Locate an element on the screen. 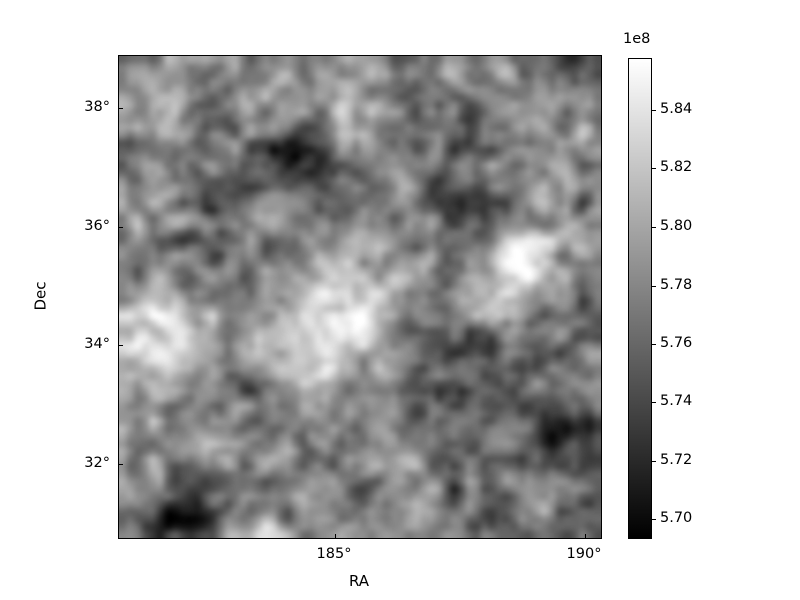 The image size is (800, 600). y-tick-label: 36° is located at coordinates (97, 226).